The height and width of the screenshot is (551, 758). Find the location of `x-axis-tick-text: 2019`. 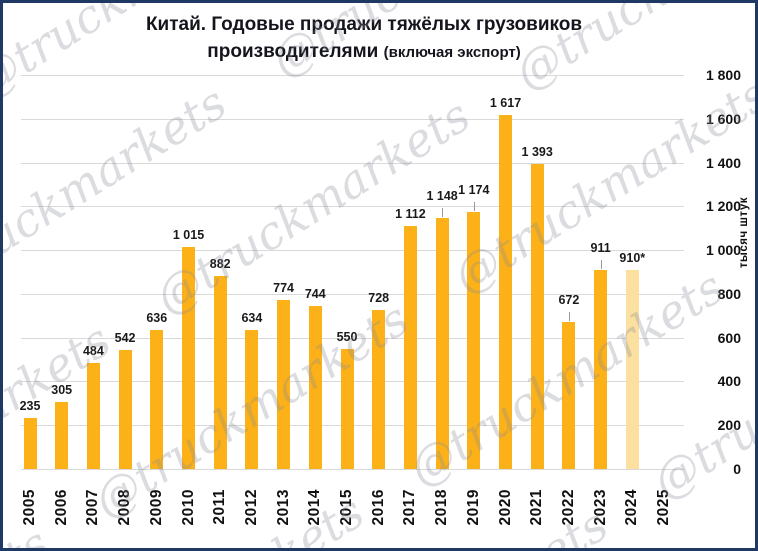

x-axis-tick-text: 2019 is located at coordinates (473, 507).